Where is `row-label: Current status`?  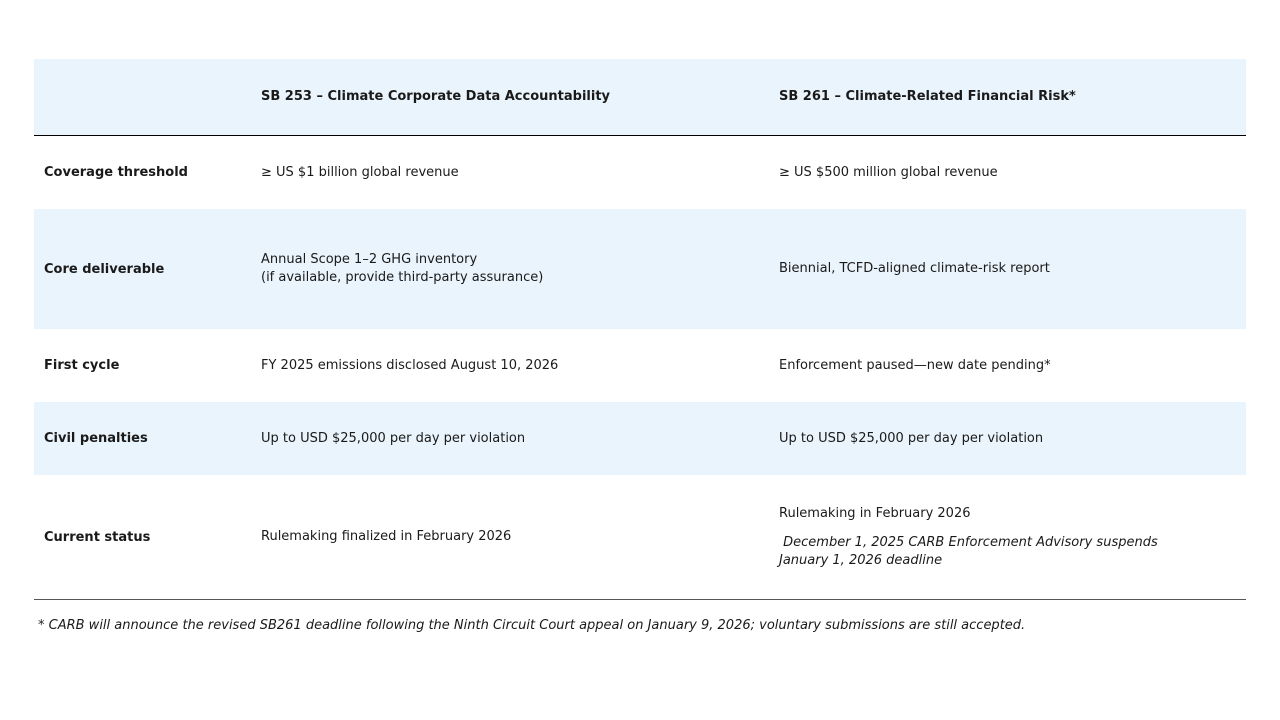
row-label: Current status is located at coordinates (97, 537).